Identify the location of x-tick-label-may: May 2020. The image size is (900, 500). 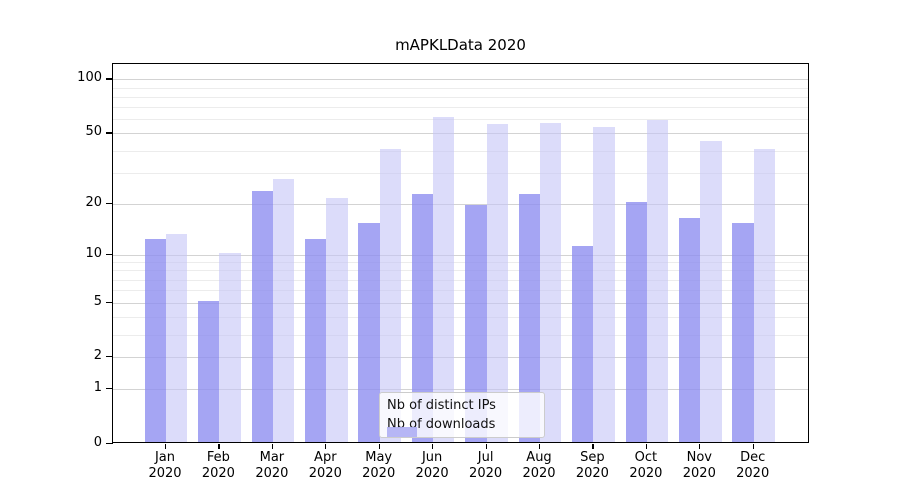
(379, 465).